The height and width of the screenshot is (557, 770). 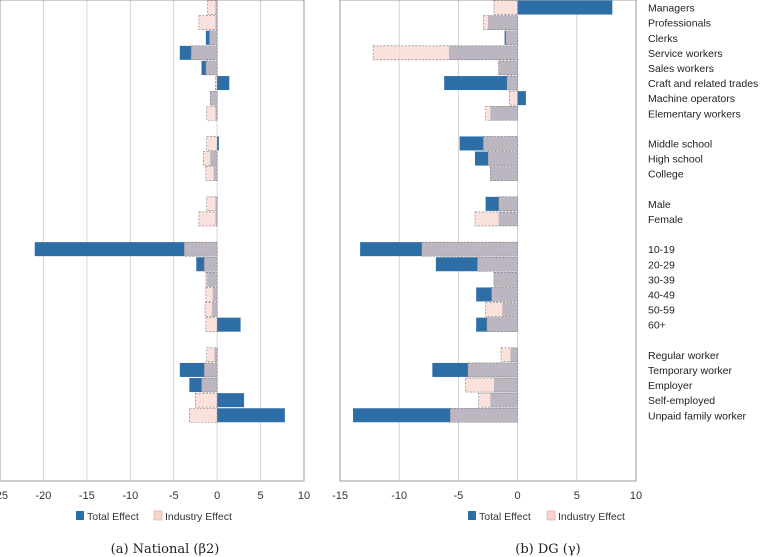 What do you see at coordinates (165, 549) in the screenshot?
I see `caption-a: (a) National (β2)` at bounding box center [165, 549].